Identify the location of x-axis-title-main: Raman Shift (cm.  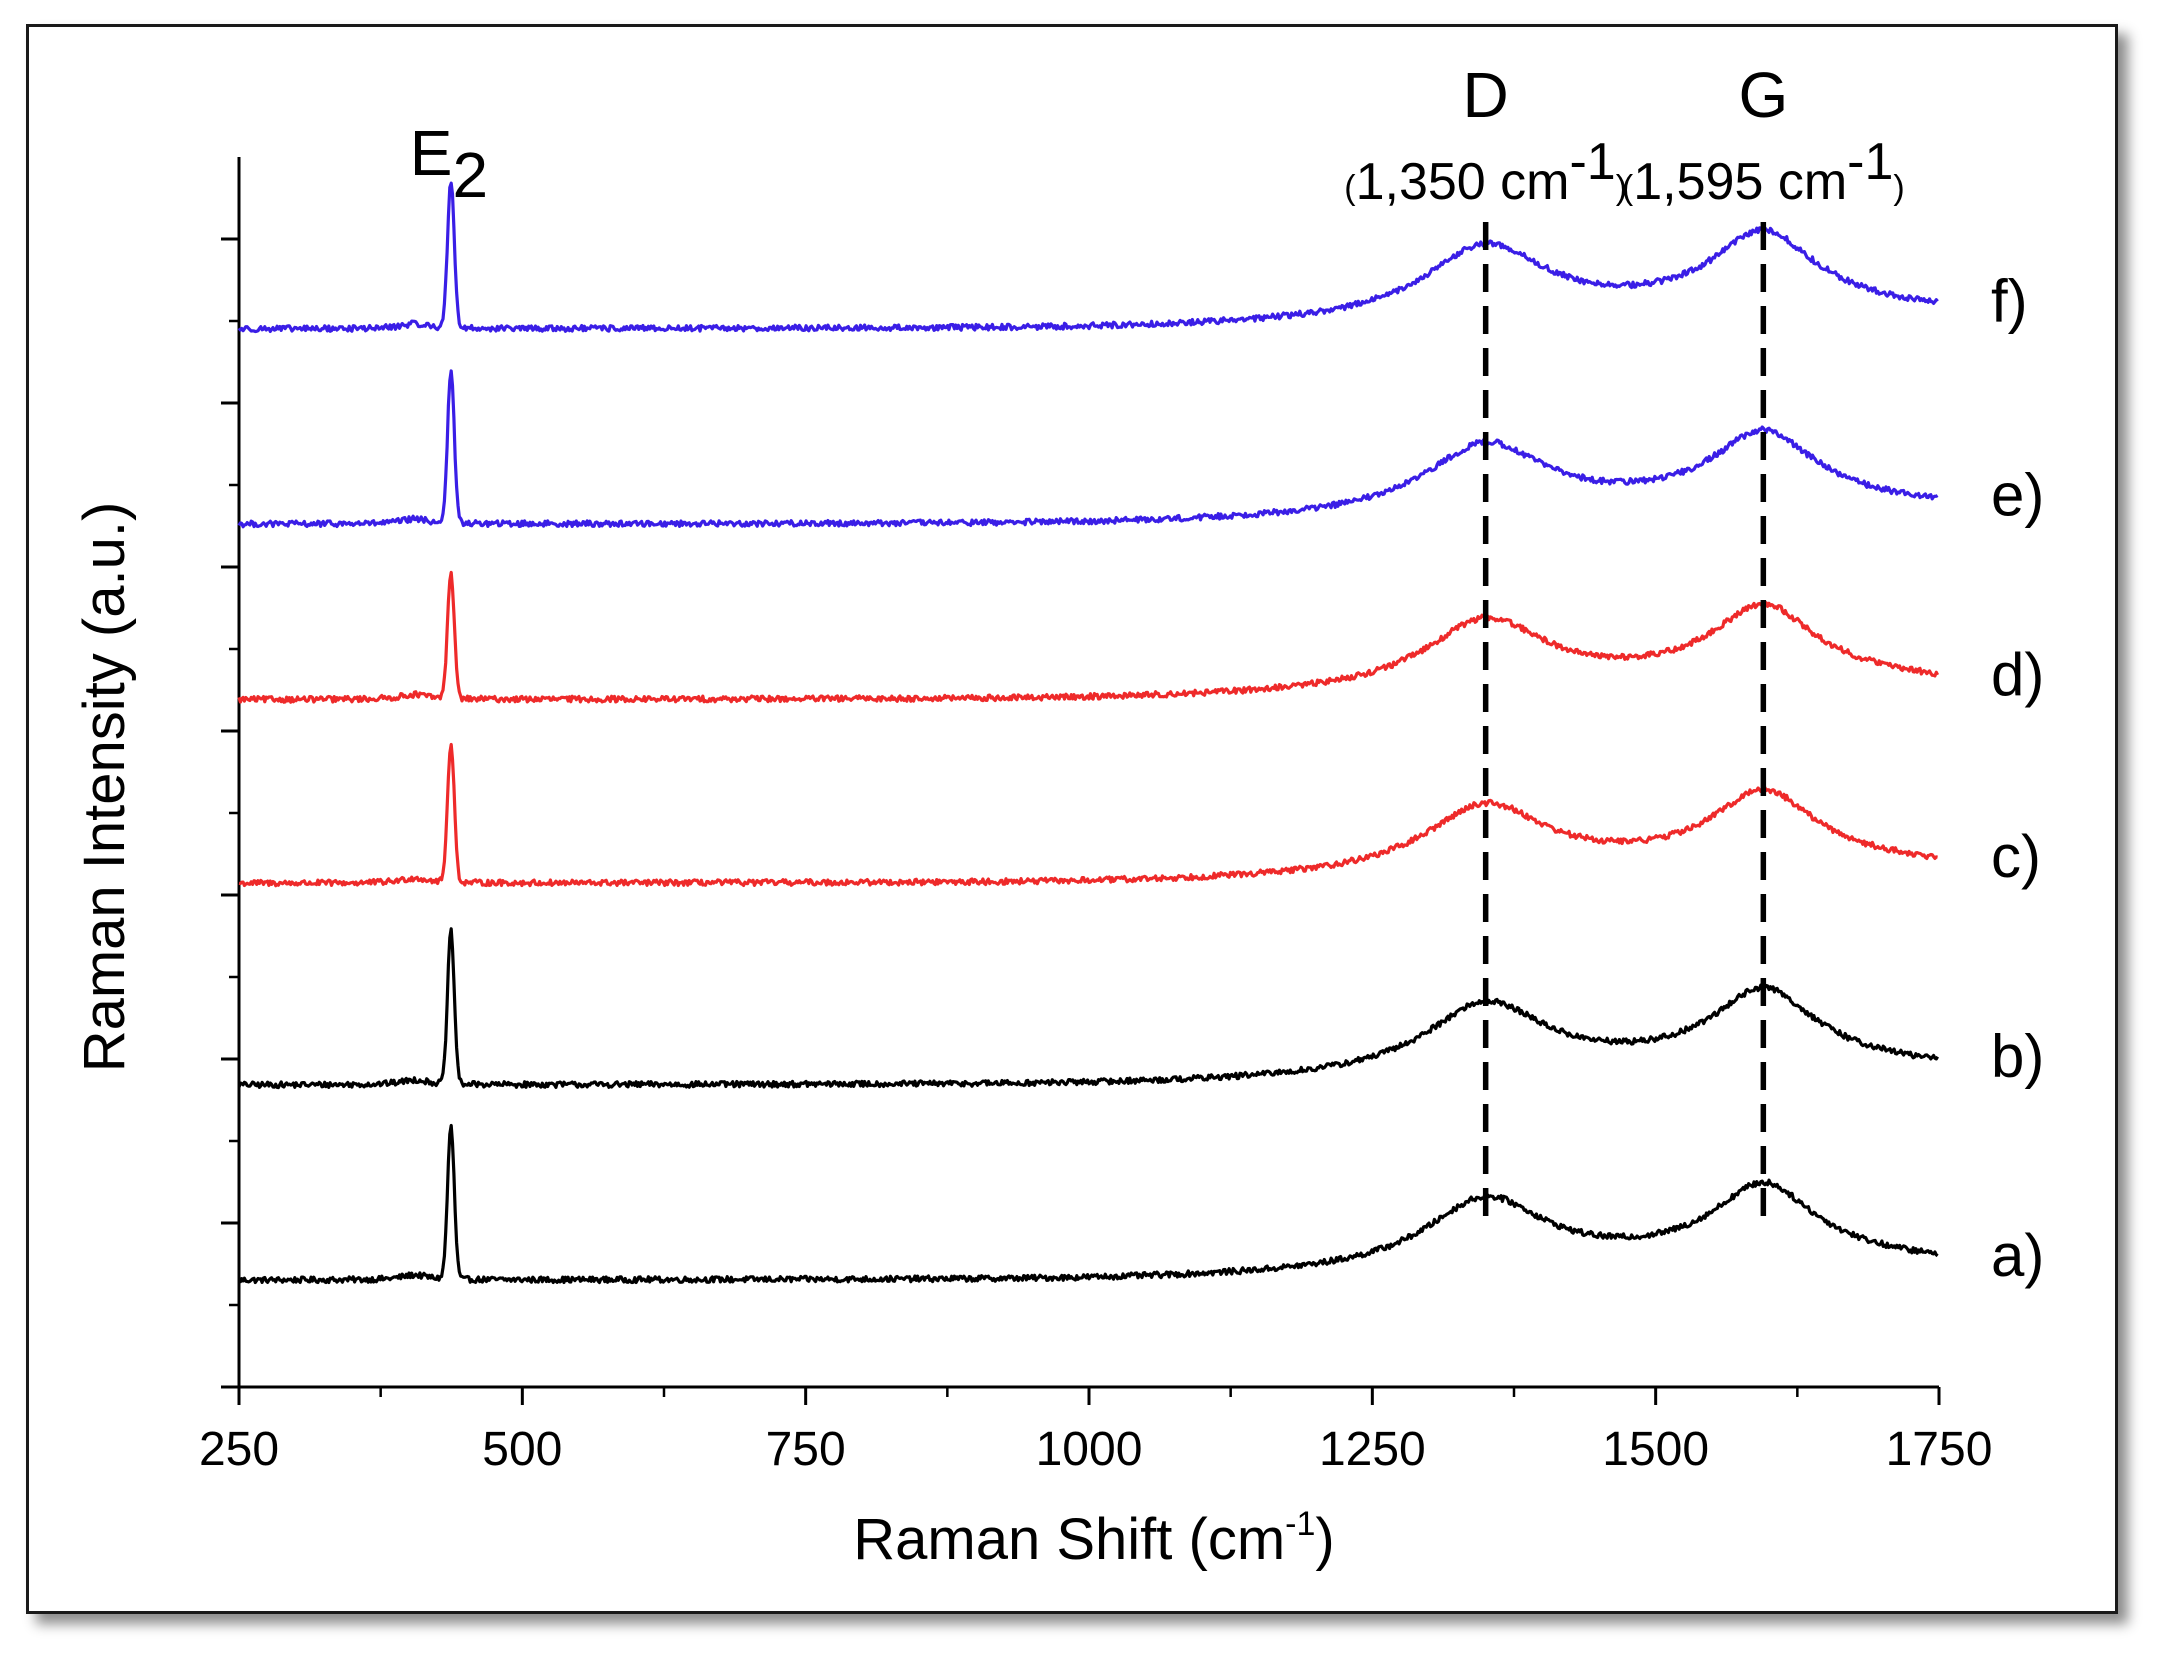
(1069, 1539).